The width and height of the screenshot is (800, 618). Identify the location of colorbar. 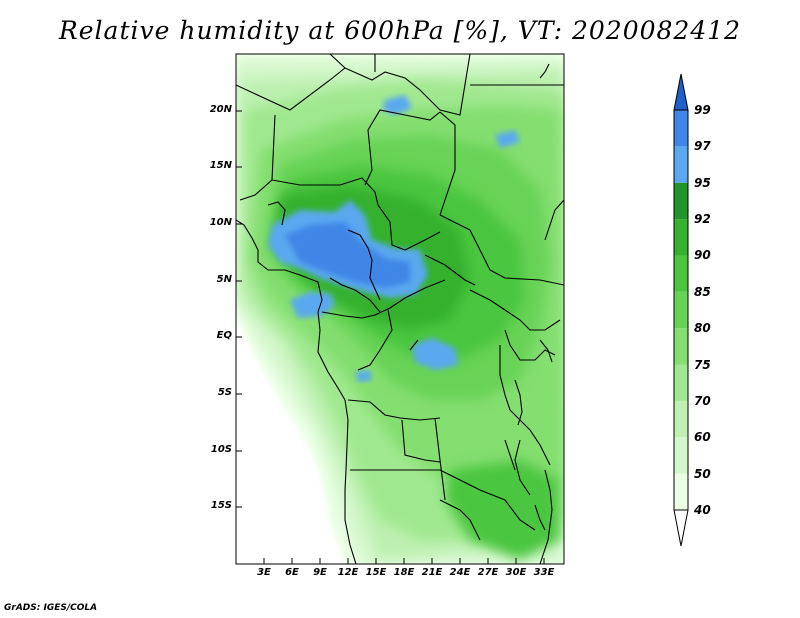
(681, 310).